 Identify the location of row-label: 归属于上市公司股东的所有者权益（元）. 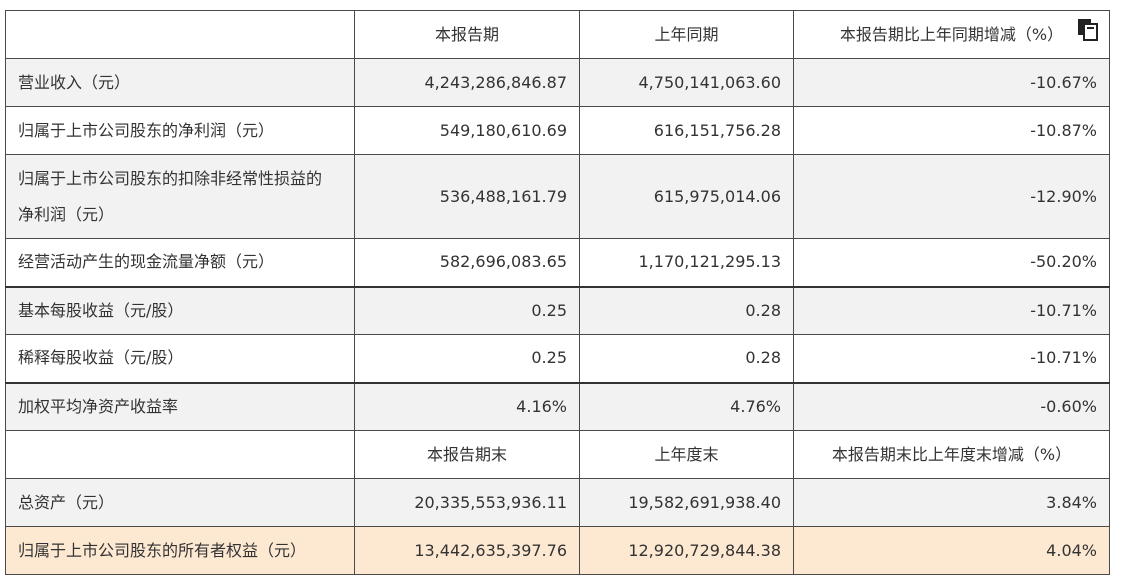
(180, 550).